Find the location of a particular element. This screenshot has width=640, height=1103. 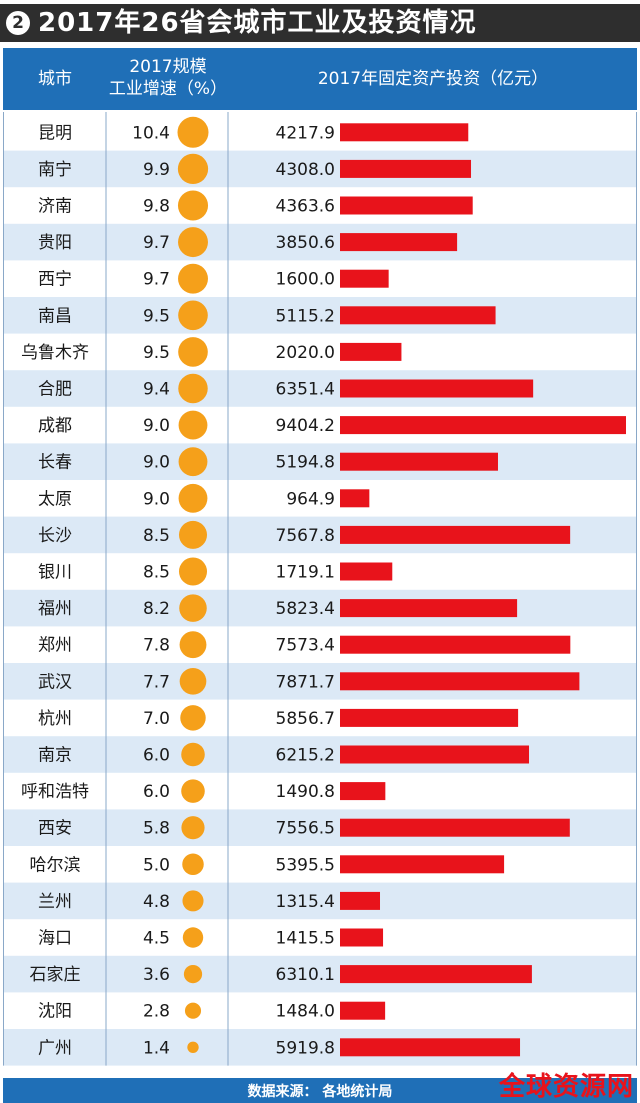

investment-value: 7871.7 is located at coordinates (305, 682).